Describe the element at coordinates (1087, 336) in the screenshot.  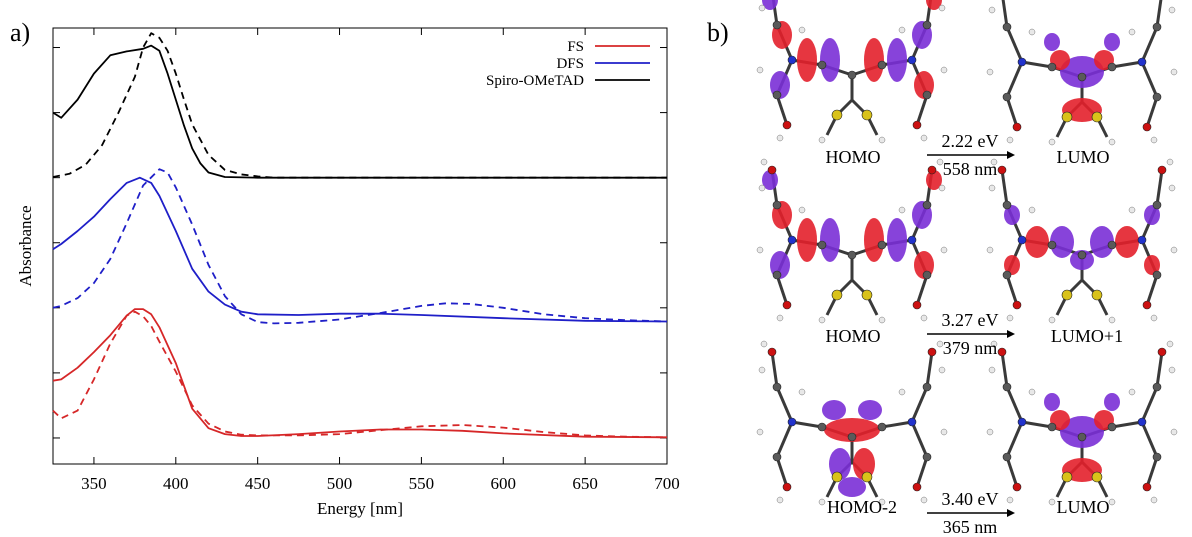
I see `orbital-label-to-2: LUMO+1` at that location.